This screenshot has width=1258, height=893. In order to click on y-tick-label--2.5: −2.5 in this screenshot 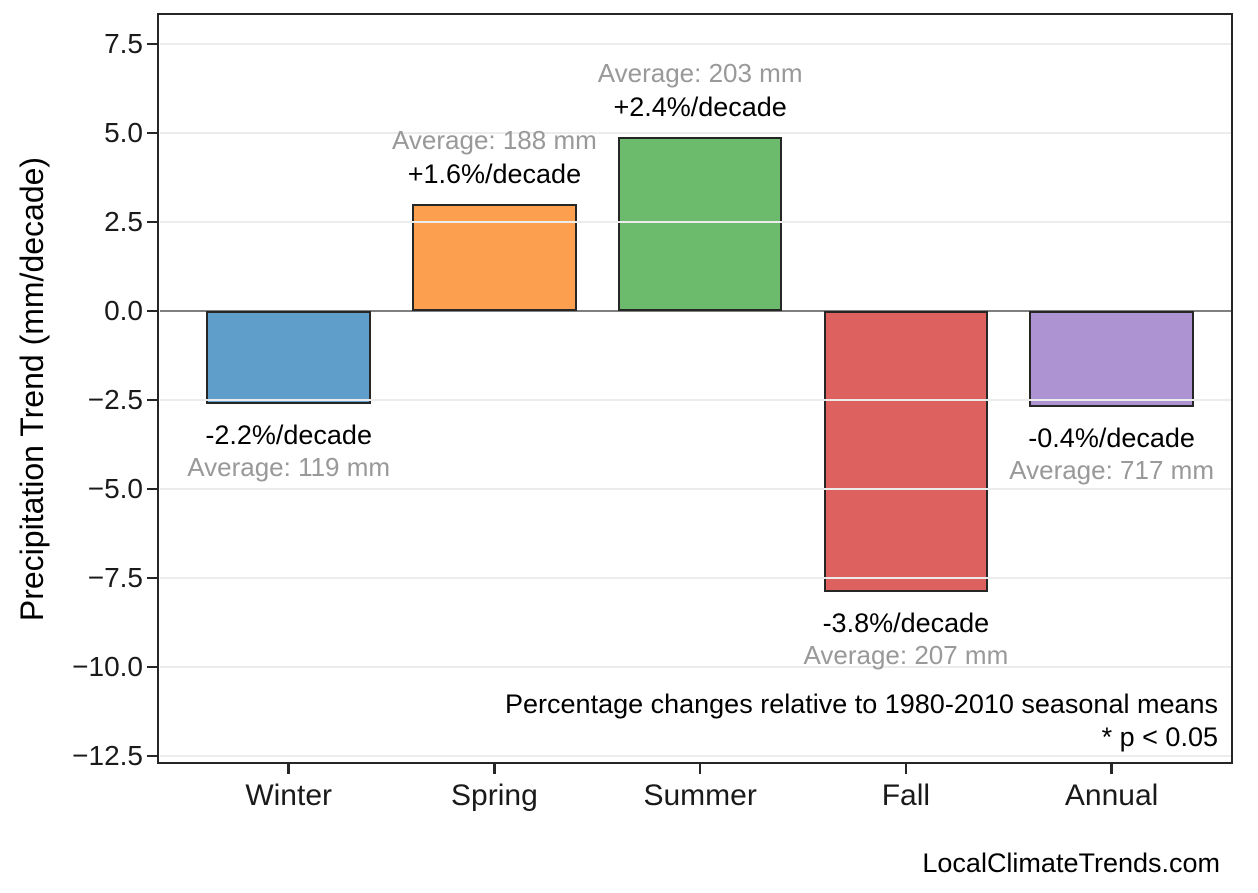, I will do `click(115, 400)`.